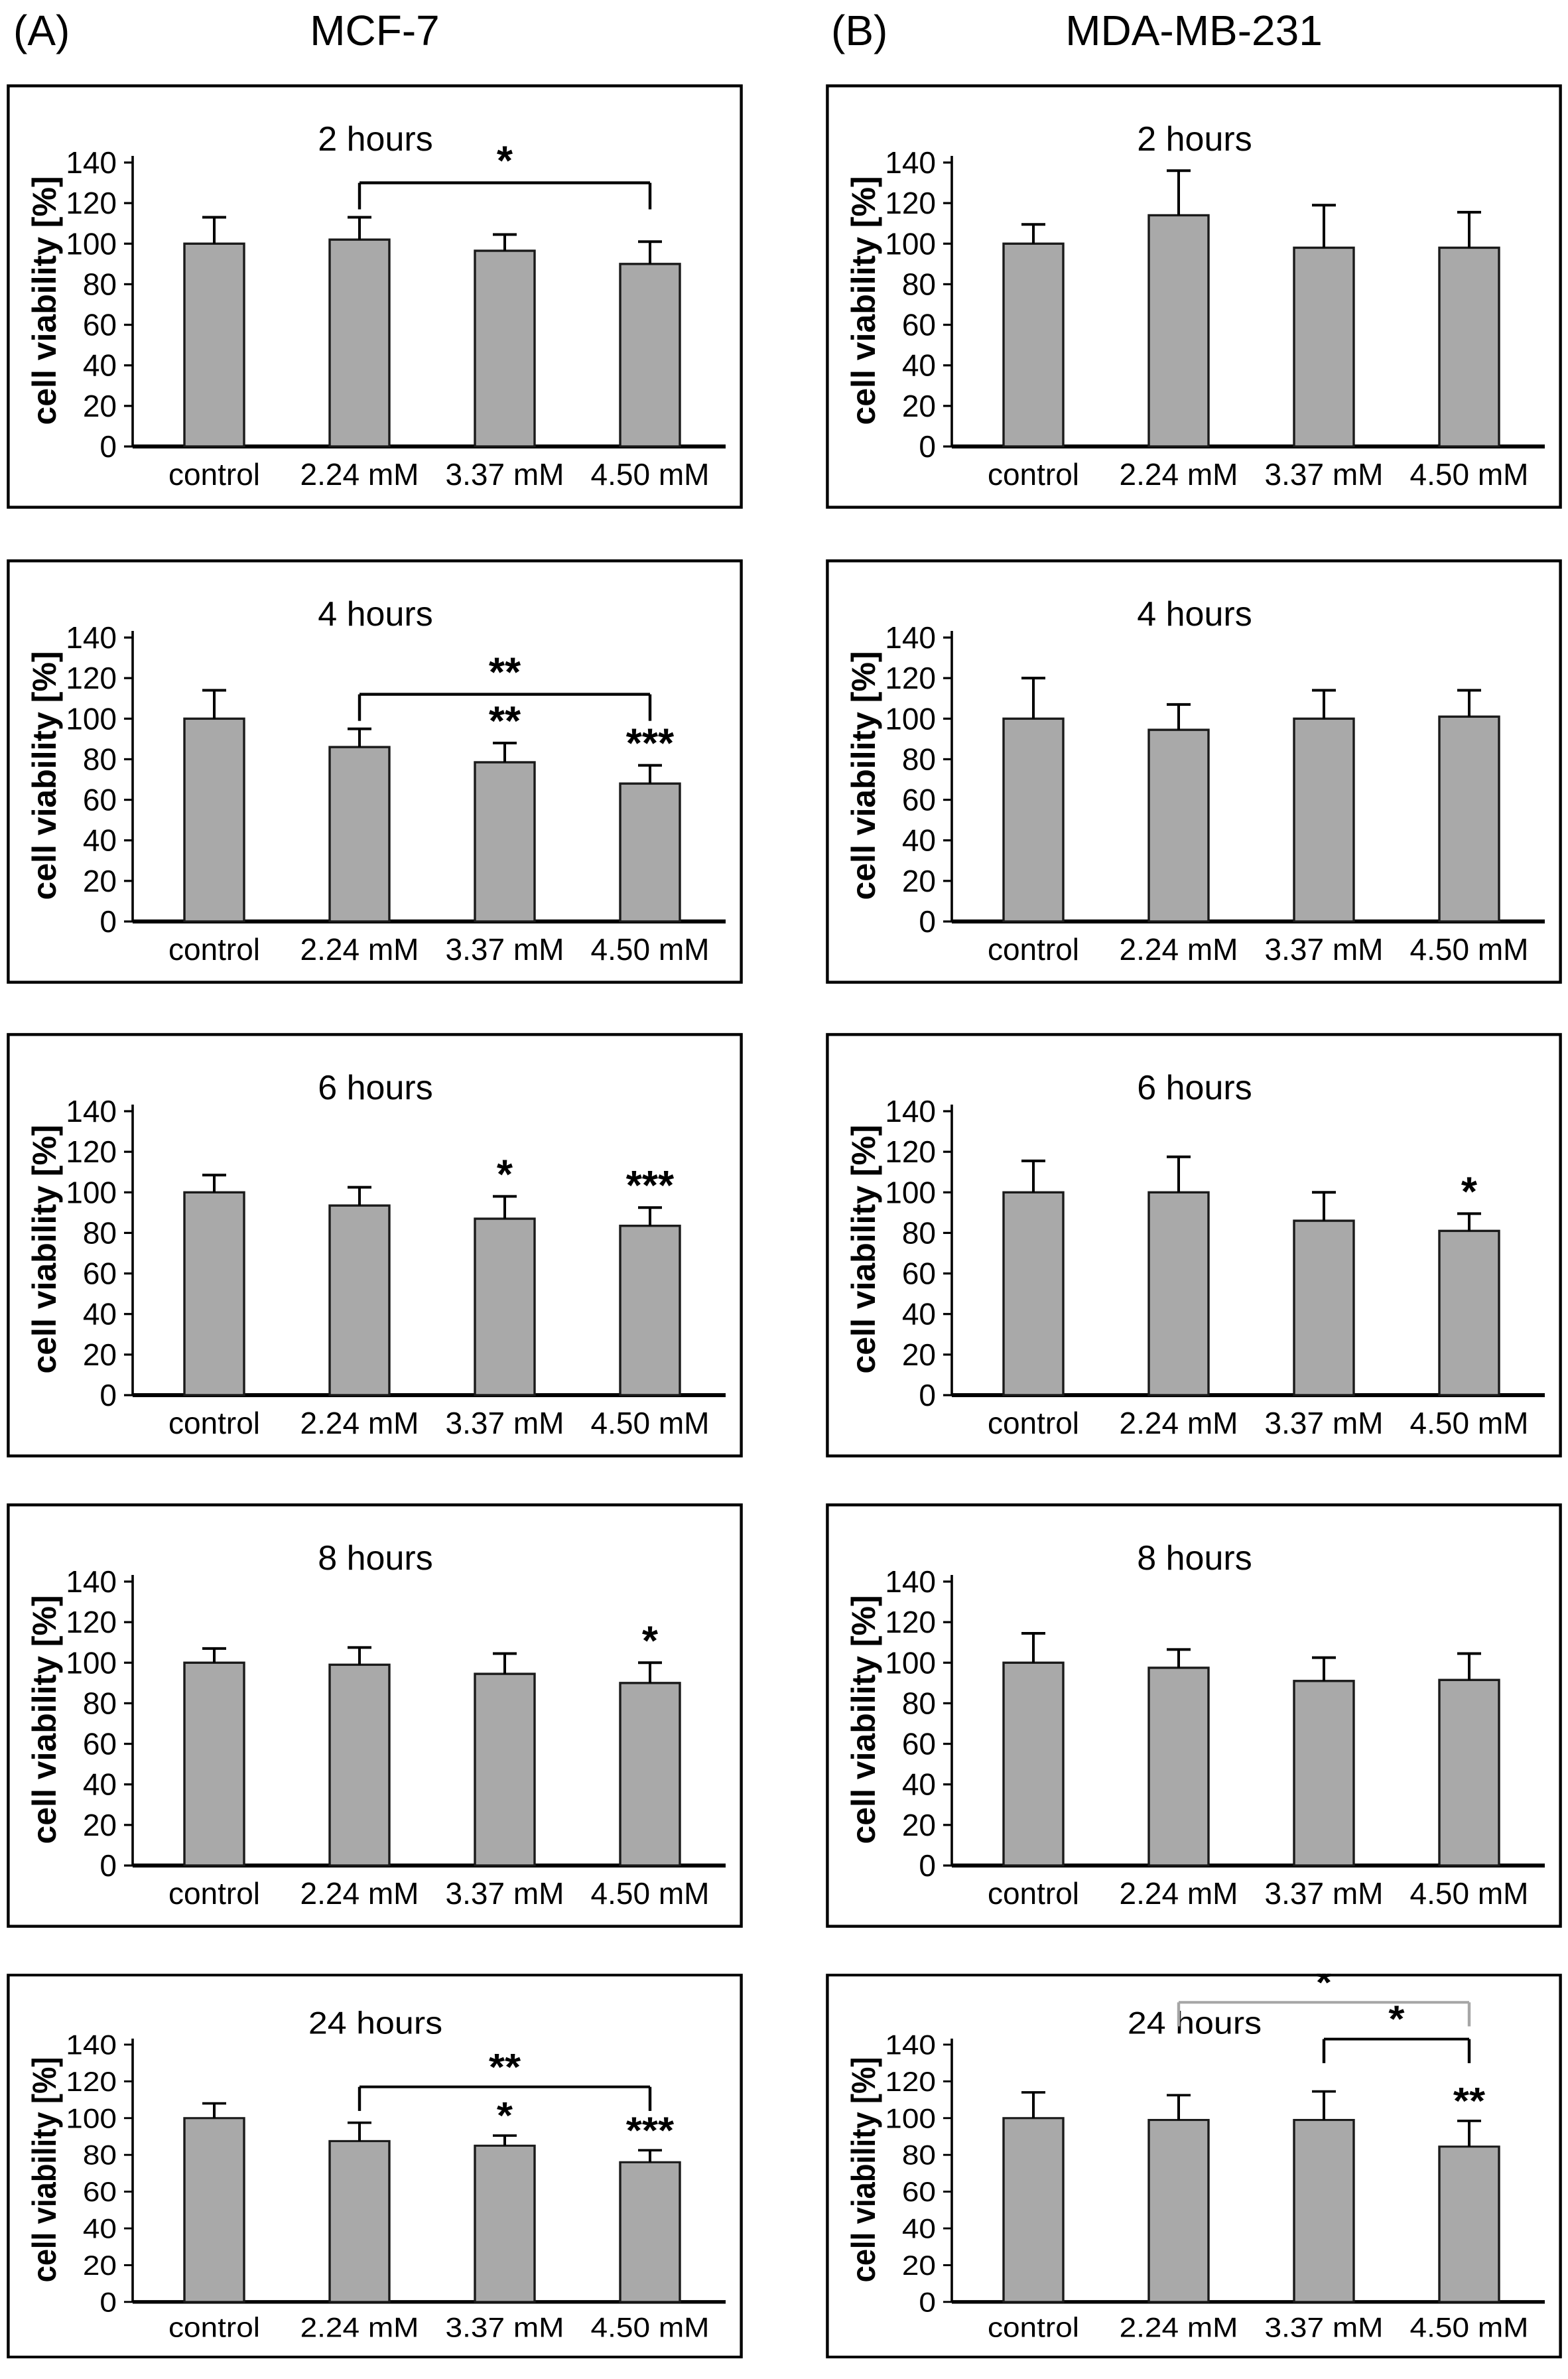 The image size is (1568, 2379). What do you see at coordinates (375, 2023) in the screenshot?
I see `chart-title: 24 hours` at bounding box center [375, 2023].